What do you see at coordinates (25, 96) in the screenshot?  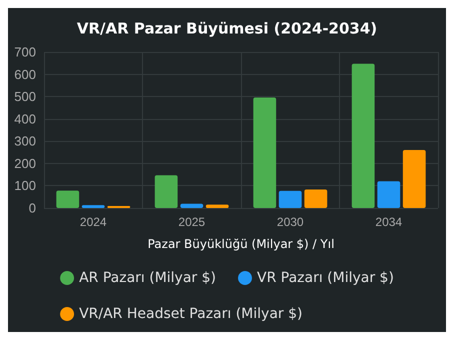 I see `y-tick-label: 500` at bounding box center [25, 96].